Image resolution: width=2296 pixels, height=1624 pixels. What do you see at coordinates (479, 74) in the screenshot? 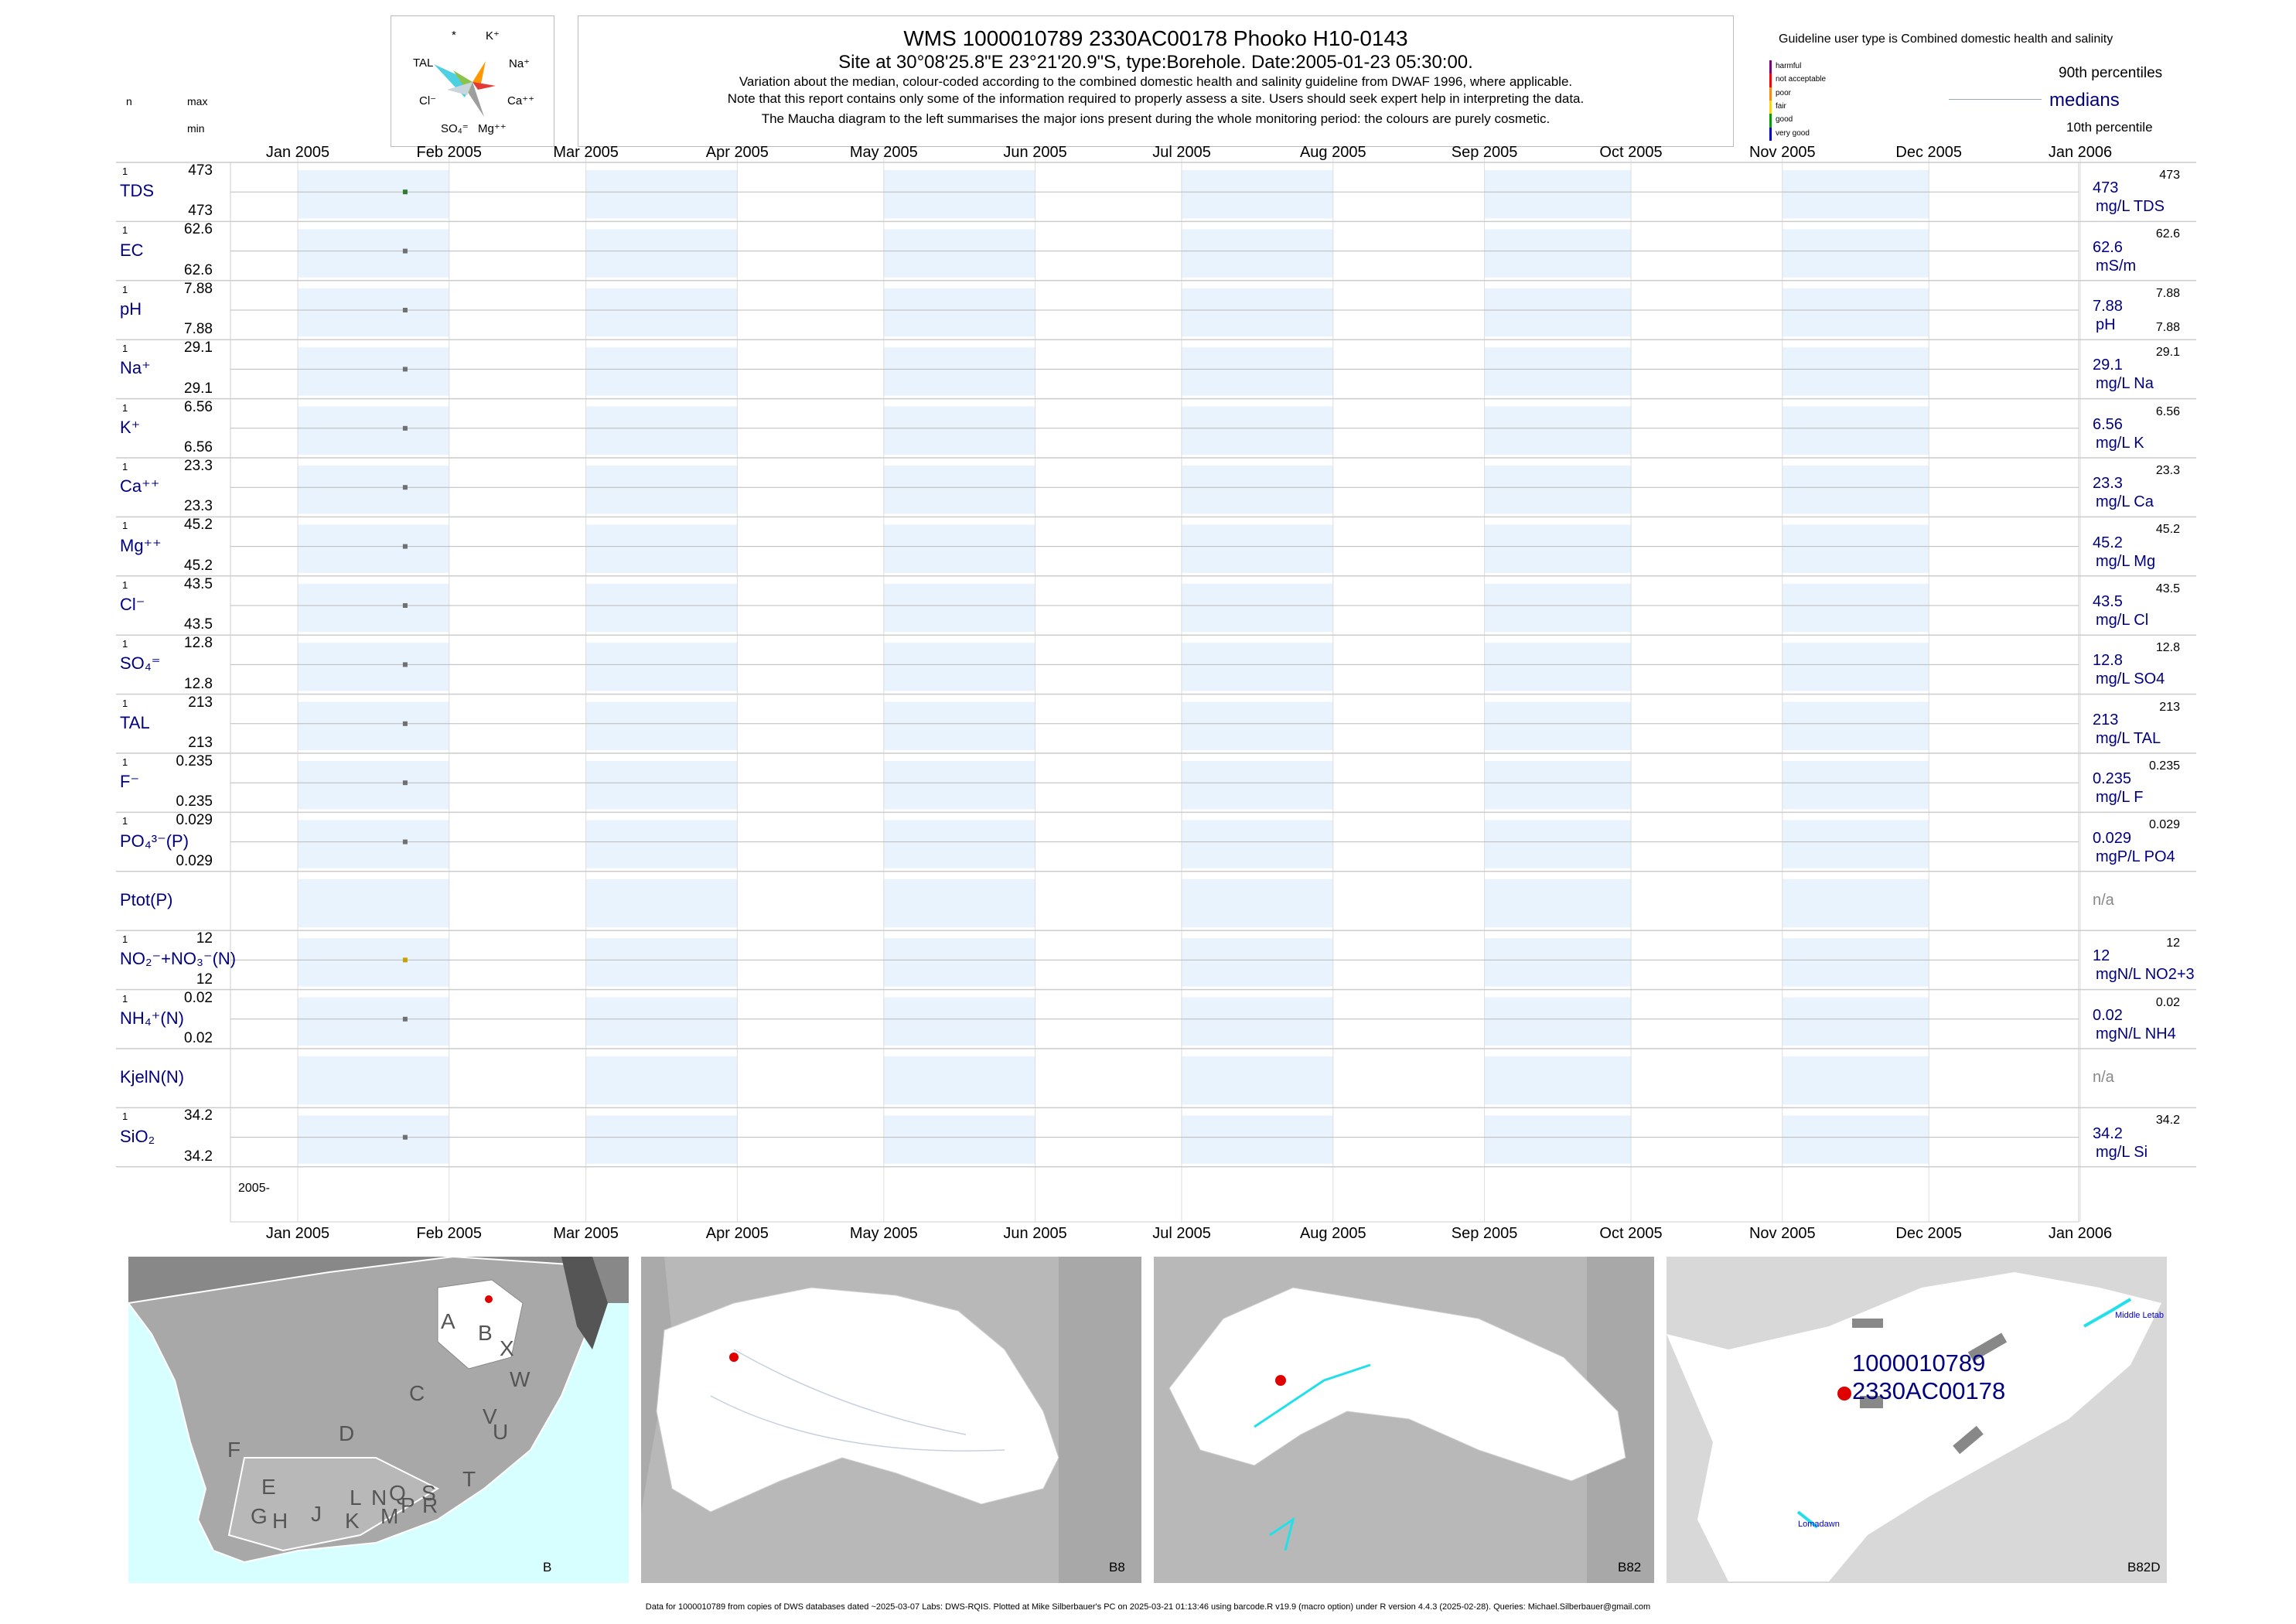
I see `maucha-na` at bounding box center [479, 74].